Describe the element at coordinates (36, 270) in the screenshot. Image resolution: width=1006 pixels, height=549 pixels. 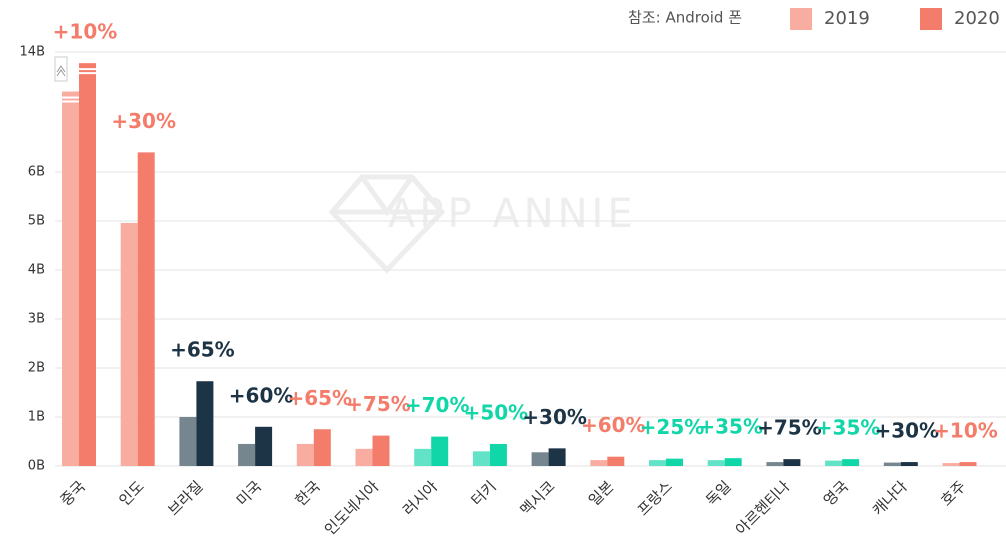
I see `y-tick-label: 4B` at that location.